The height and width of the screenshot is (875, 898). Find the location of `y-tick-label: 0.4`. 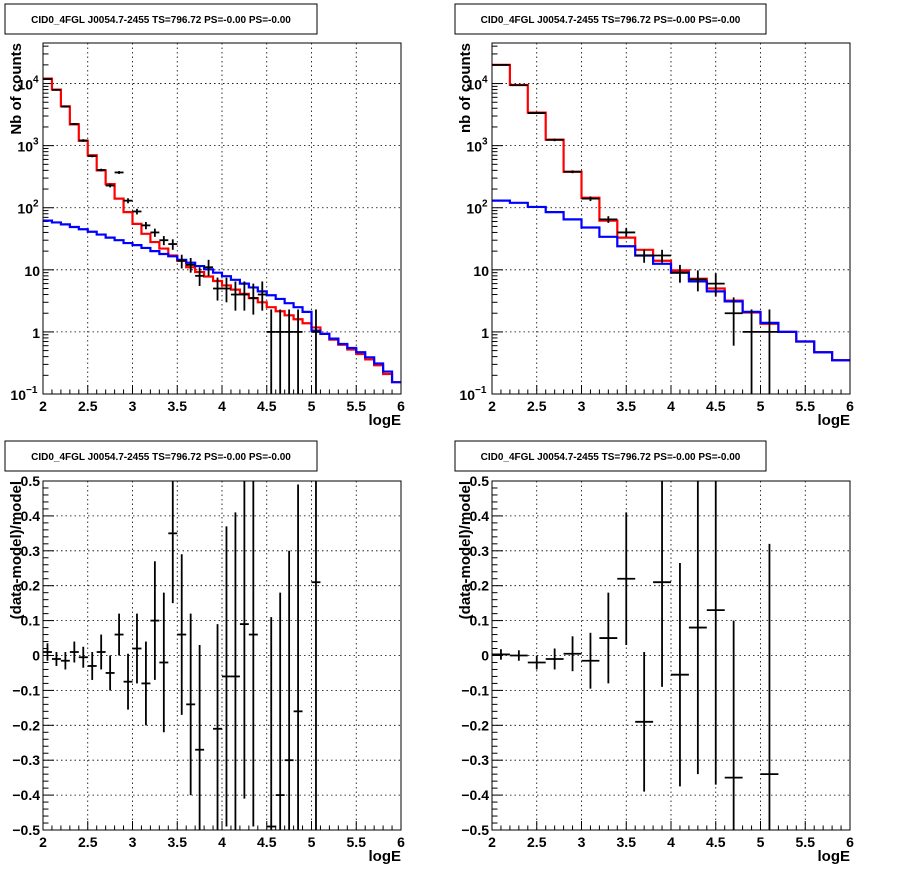

y-tick-label: 0.4 is located at coordinates (480, 516).